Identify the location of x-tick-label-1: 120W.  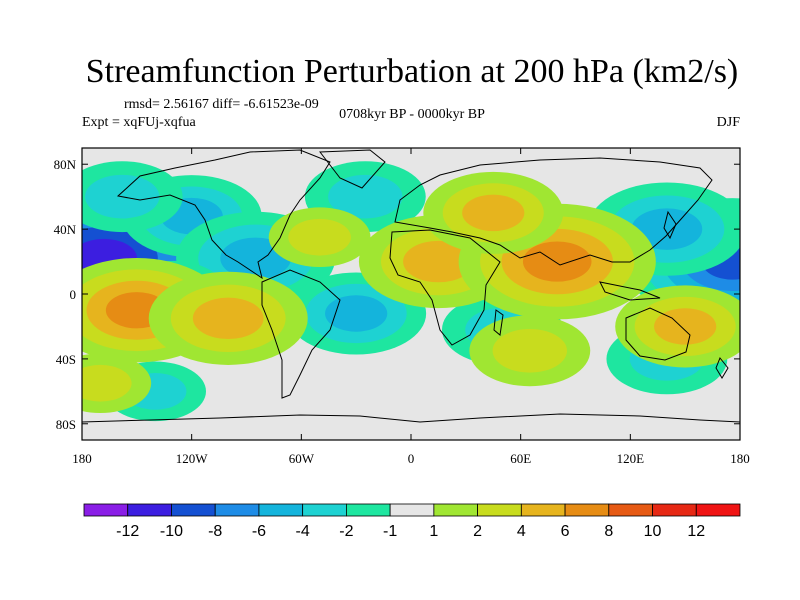
(192, 458).